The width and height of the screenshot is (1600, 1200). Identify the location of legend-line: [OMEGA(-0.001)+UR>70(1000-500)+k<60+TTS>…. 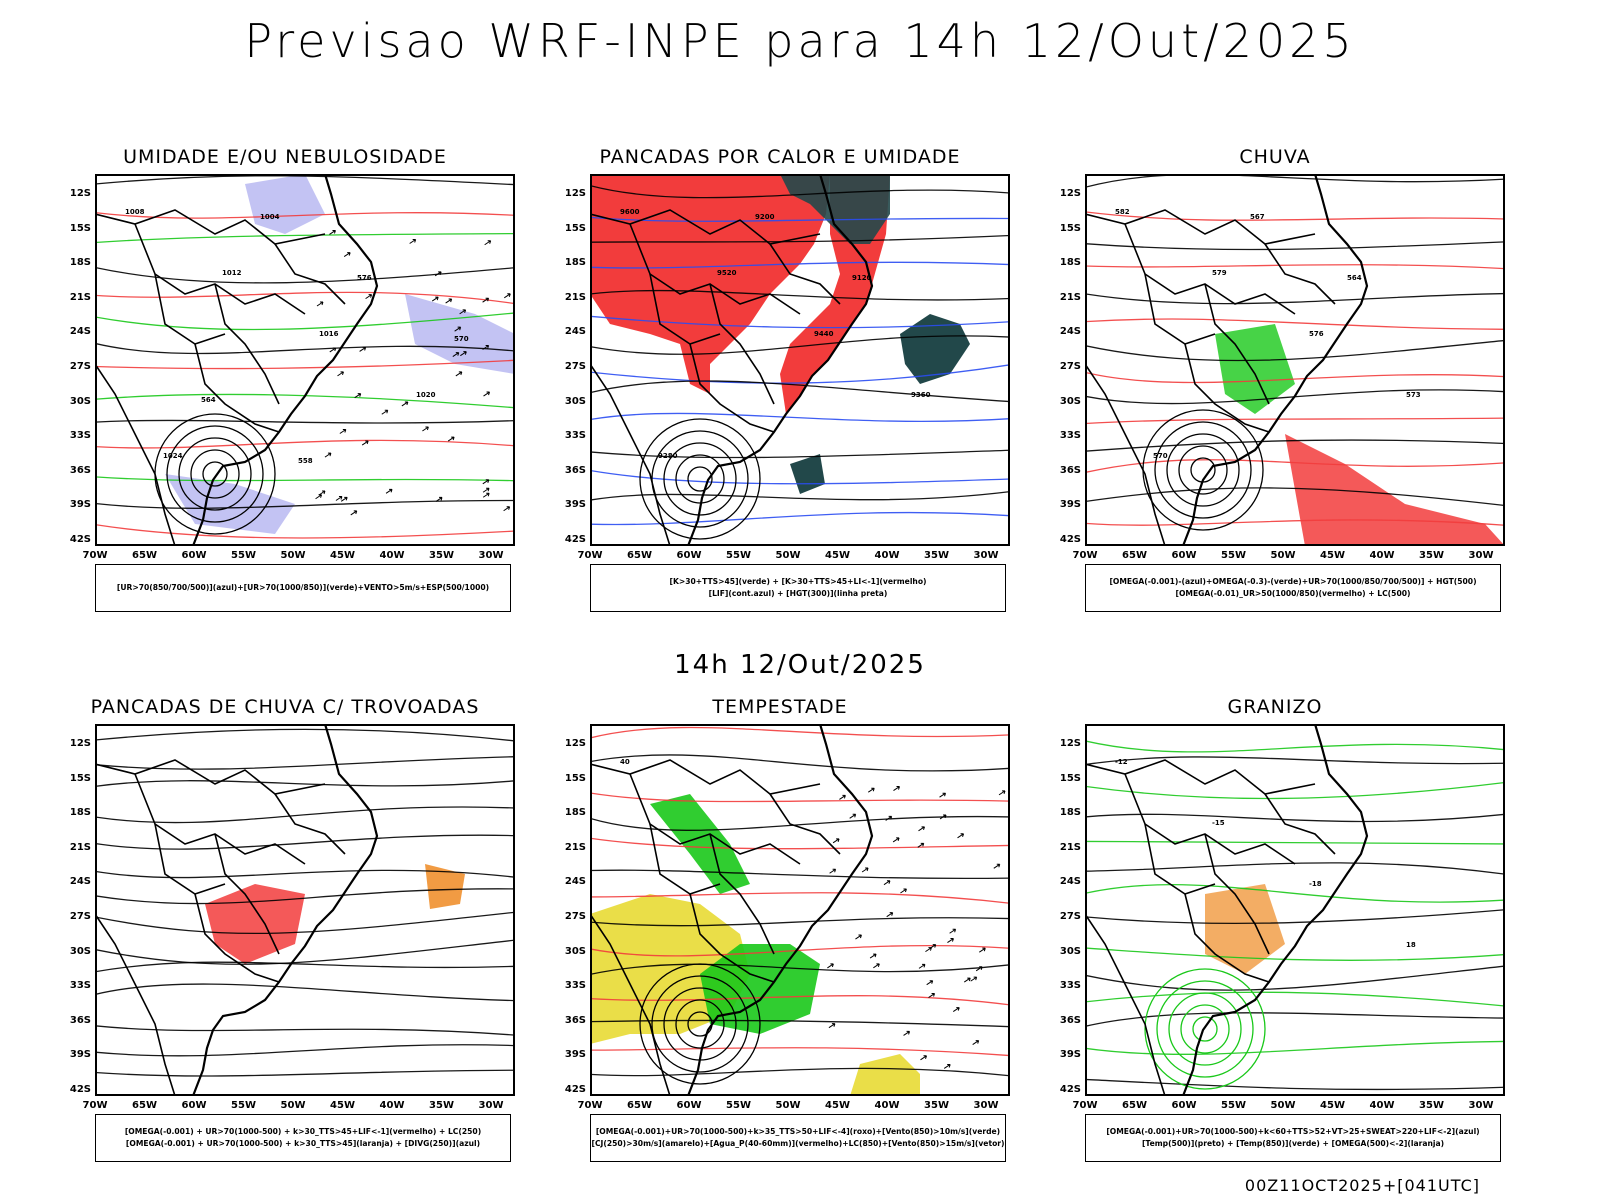
(1293, 1131).